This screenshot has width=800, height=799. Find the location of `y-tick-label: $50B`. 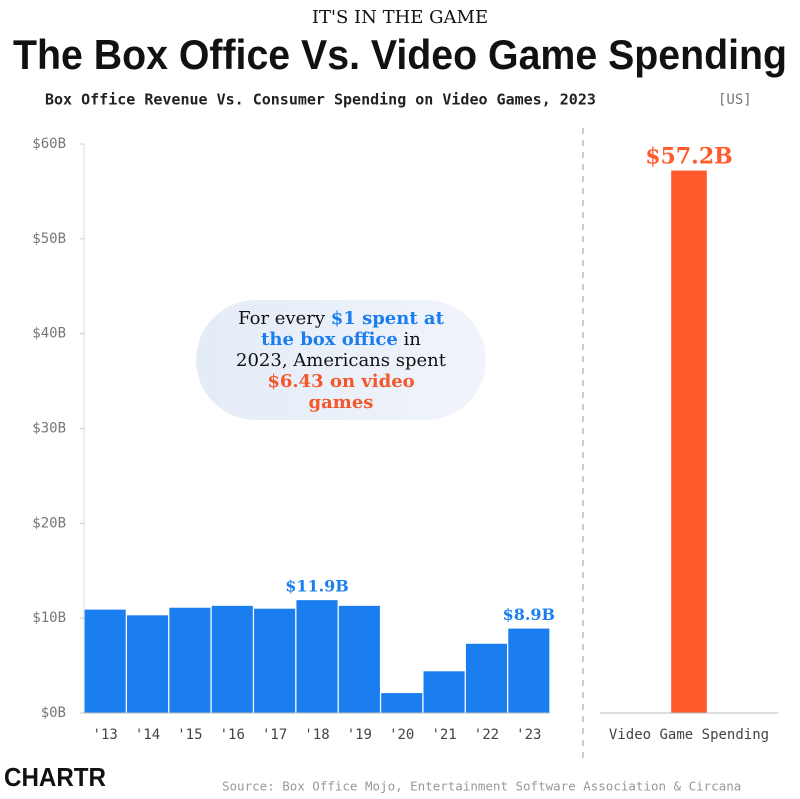

y-tick-label: $50B is located at coordinates (49, 239).